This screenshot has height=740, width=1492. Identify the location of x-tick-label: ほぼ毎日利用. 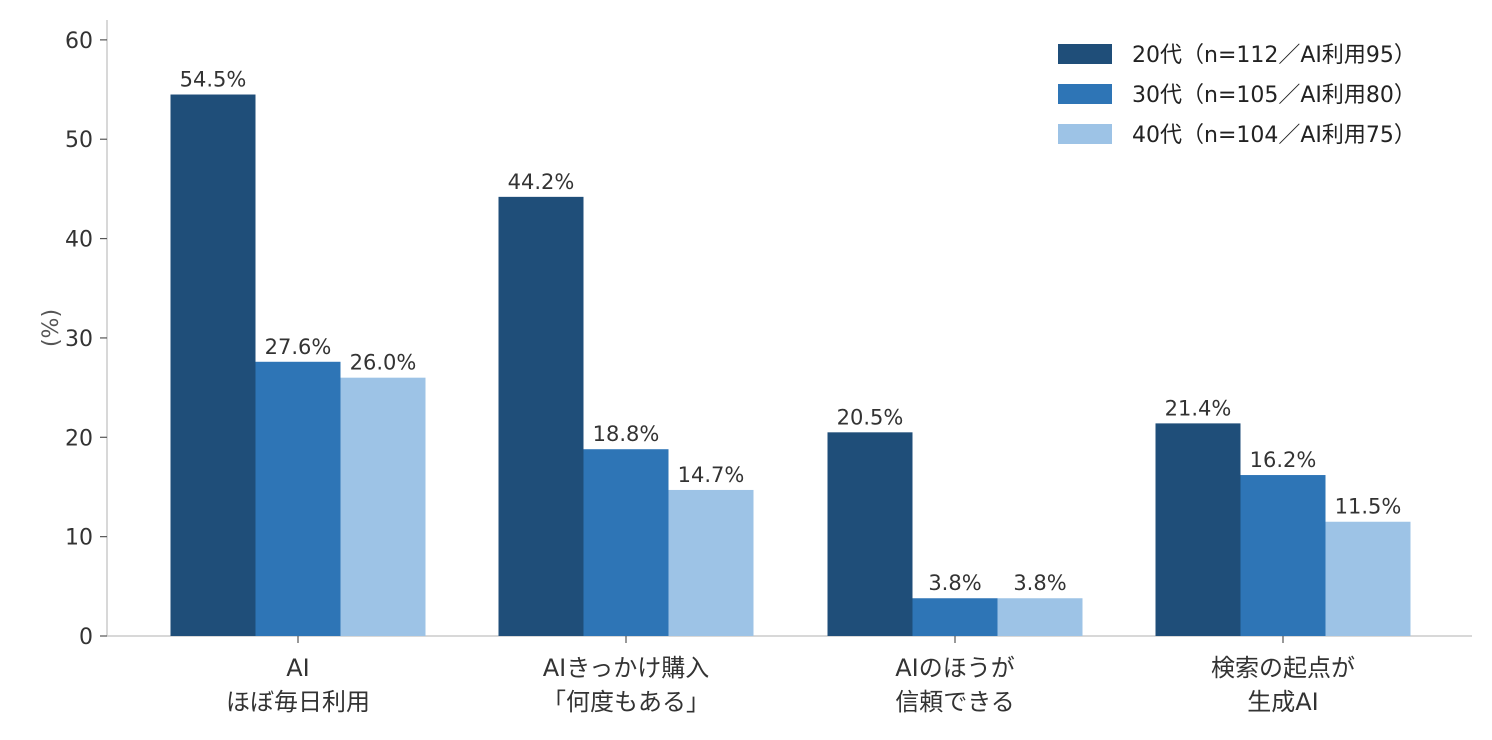
(298, 702).